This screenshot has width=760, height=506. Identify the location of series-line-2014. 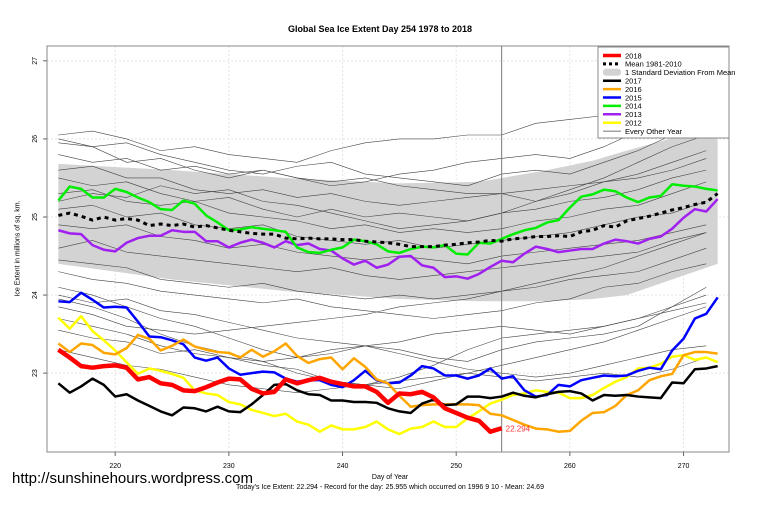
(387, 219).